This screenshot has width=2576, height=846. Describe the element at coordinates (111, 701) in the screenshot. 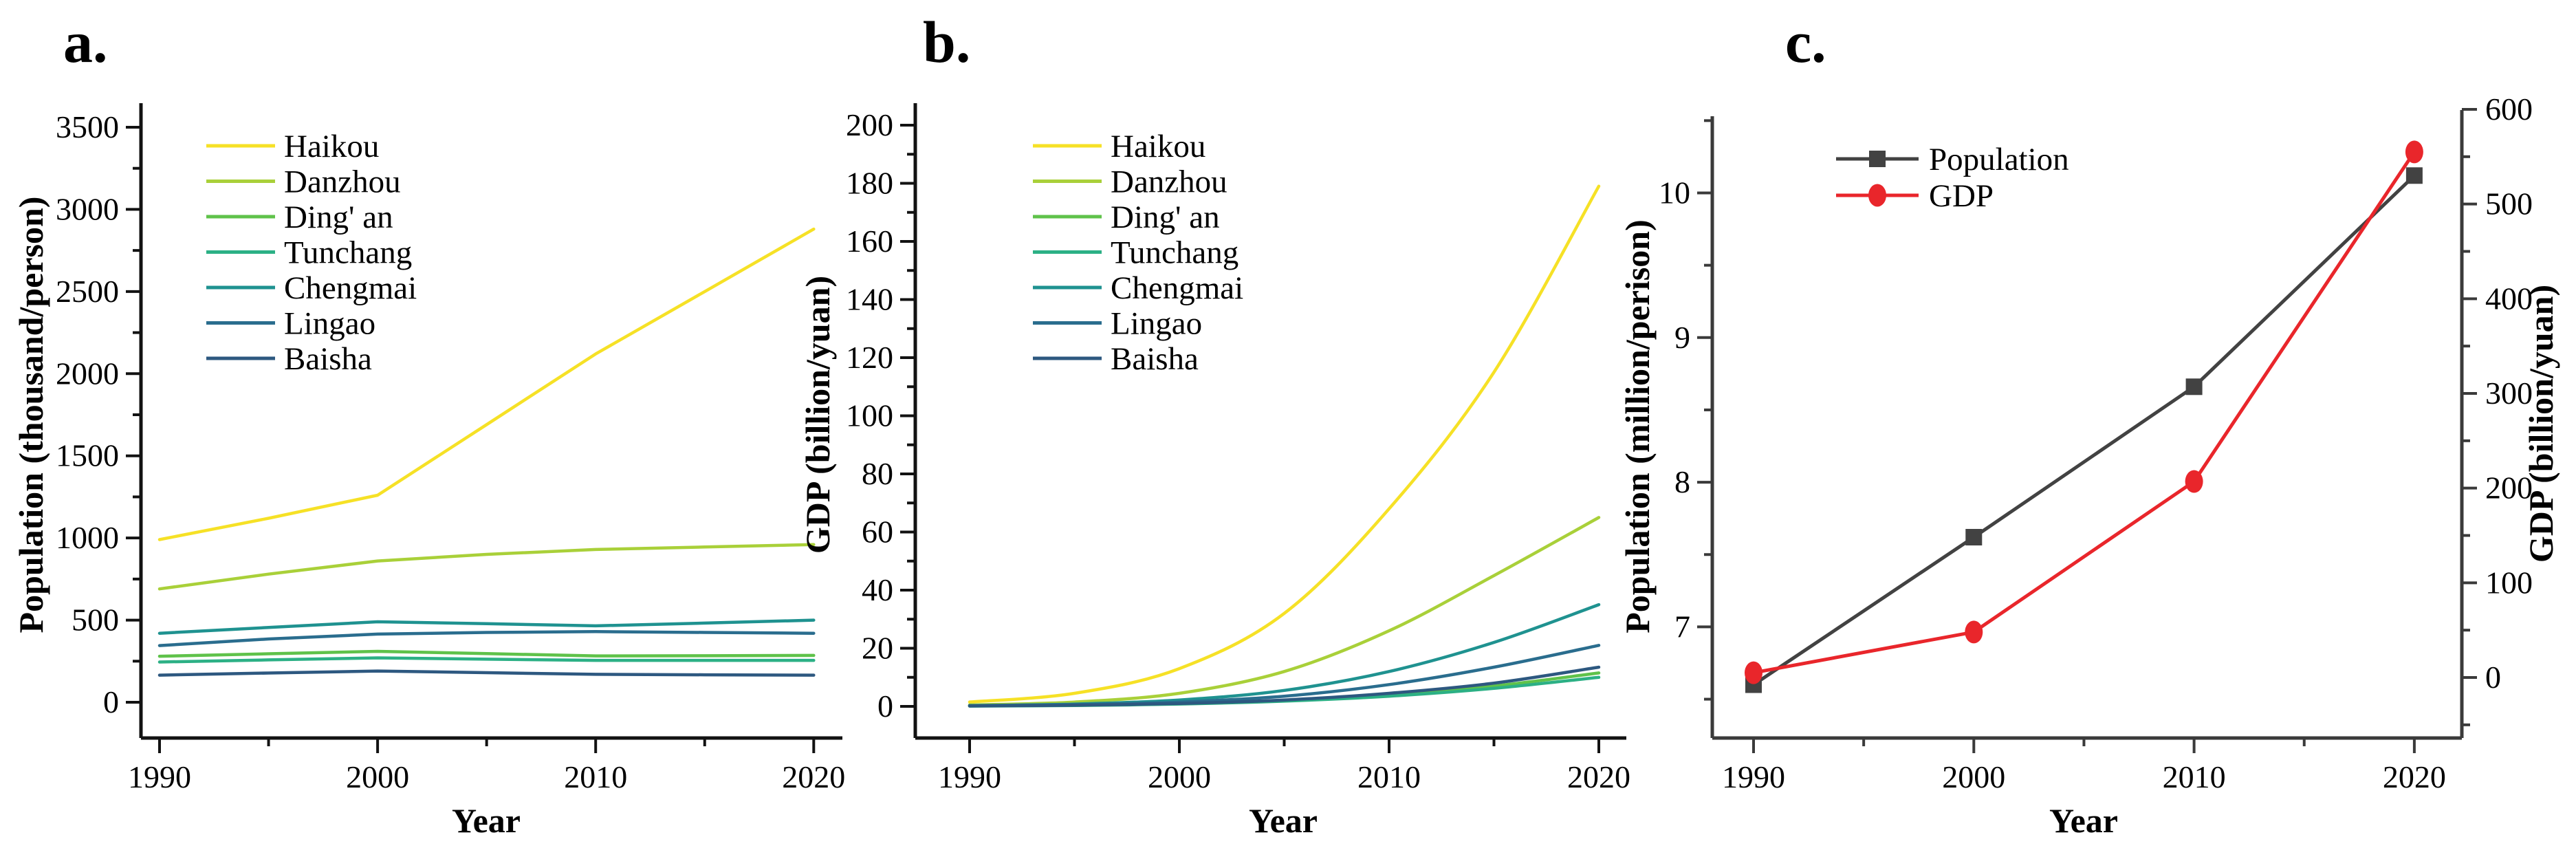

I see `y-tick-label: 0` at that location.